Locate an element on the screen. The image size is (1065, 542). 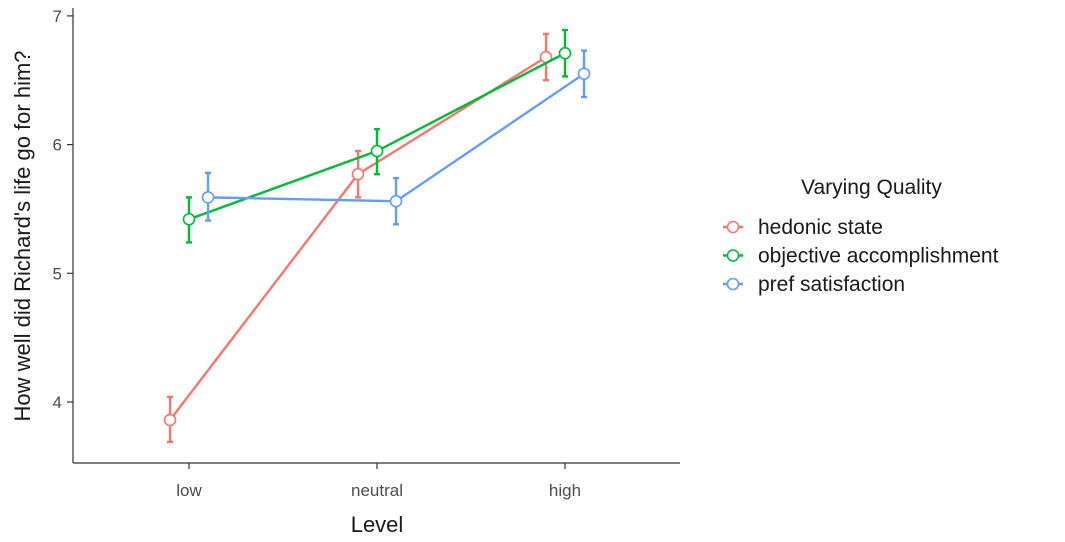
legend-label: hedonic state is located at coordinates (820, 227).